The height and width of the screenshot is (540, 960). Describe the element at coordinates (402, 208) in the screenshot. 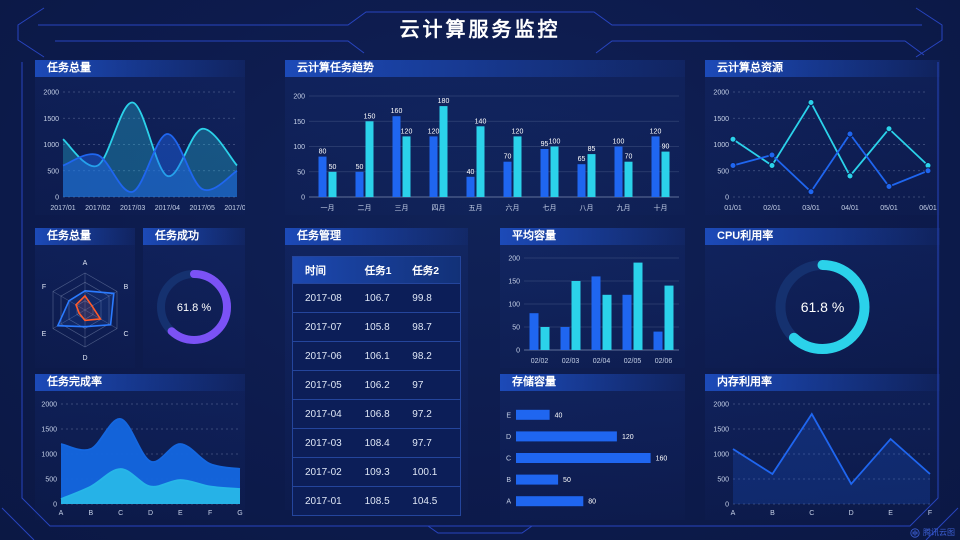

I see `svg-text: 三月` at that location.